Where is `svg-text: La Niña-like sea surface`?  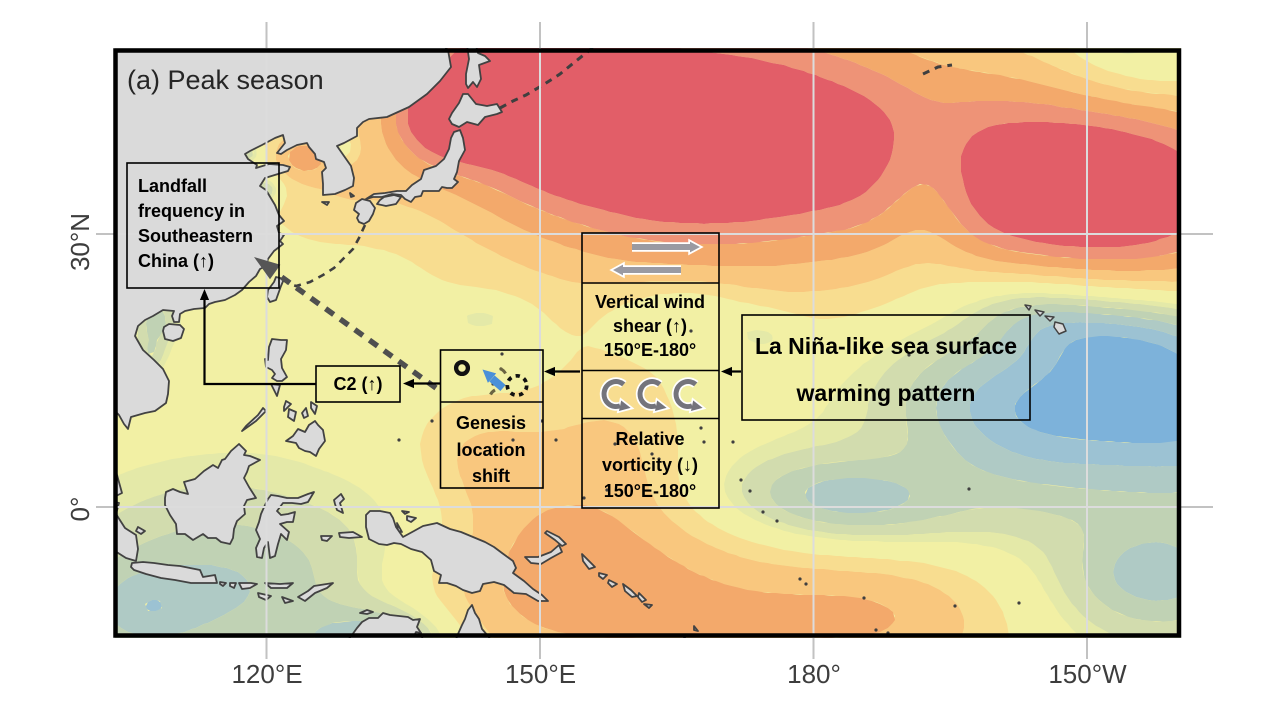
svg-text: La Niña-like sea surface is located at coordinates (886, 346).